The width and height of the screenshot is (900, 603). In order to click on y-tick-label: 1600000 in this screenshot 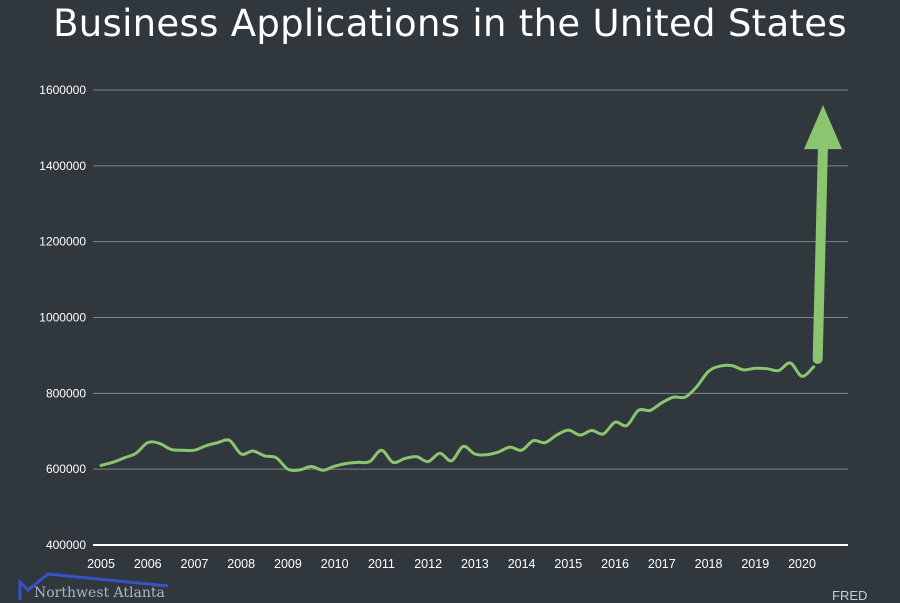, I will do `click(62, 90)`.